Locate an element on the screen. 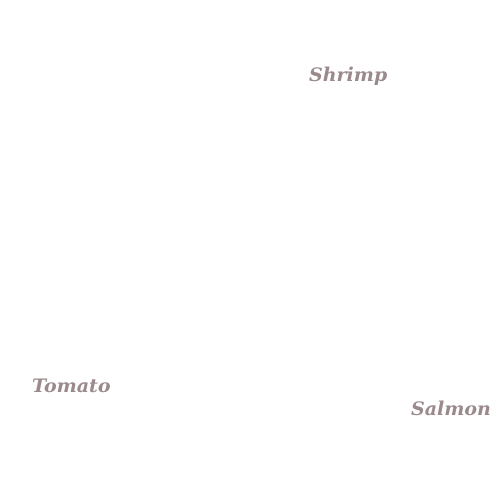 This screenshot has width=501, height=501. tomato-label: Tomato is located at coordinates (71, 386).